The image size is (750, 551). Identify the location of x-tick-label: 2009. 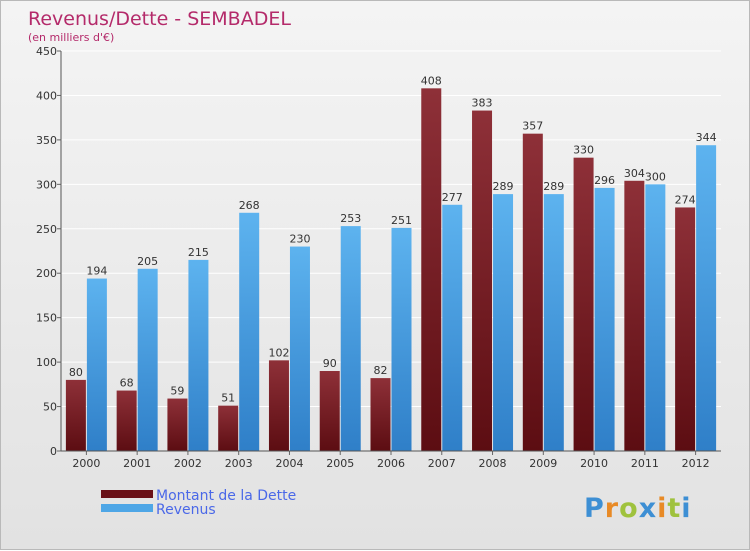
(543, 463).